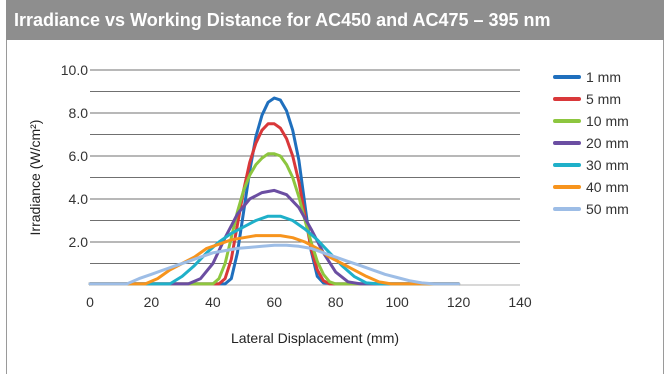 The image size is (670, 374). What do you see at coordinates (79, 113) in the screenshot?
I see `y-tick-label: 8.0` at bounding box center [79, 113].